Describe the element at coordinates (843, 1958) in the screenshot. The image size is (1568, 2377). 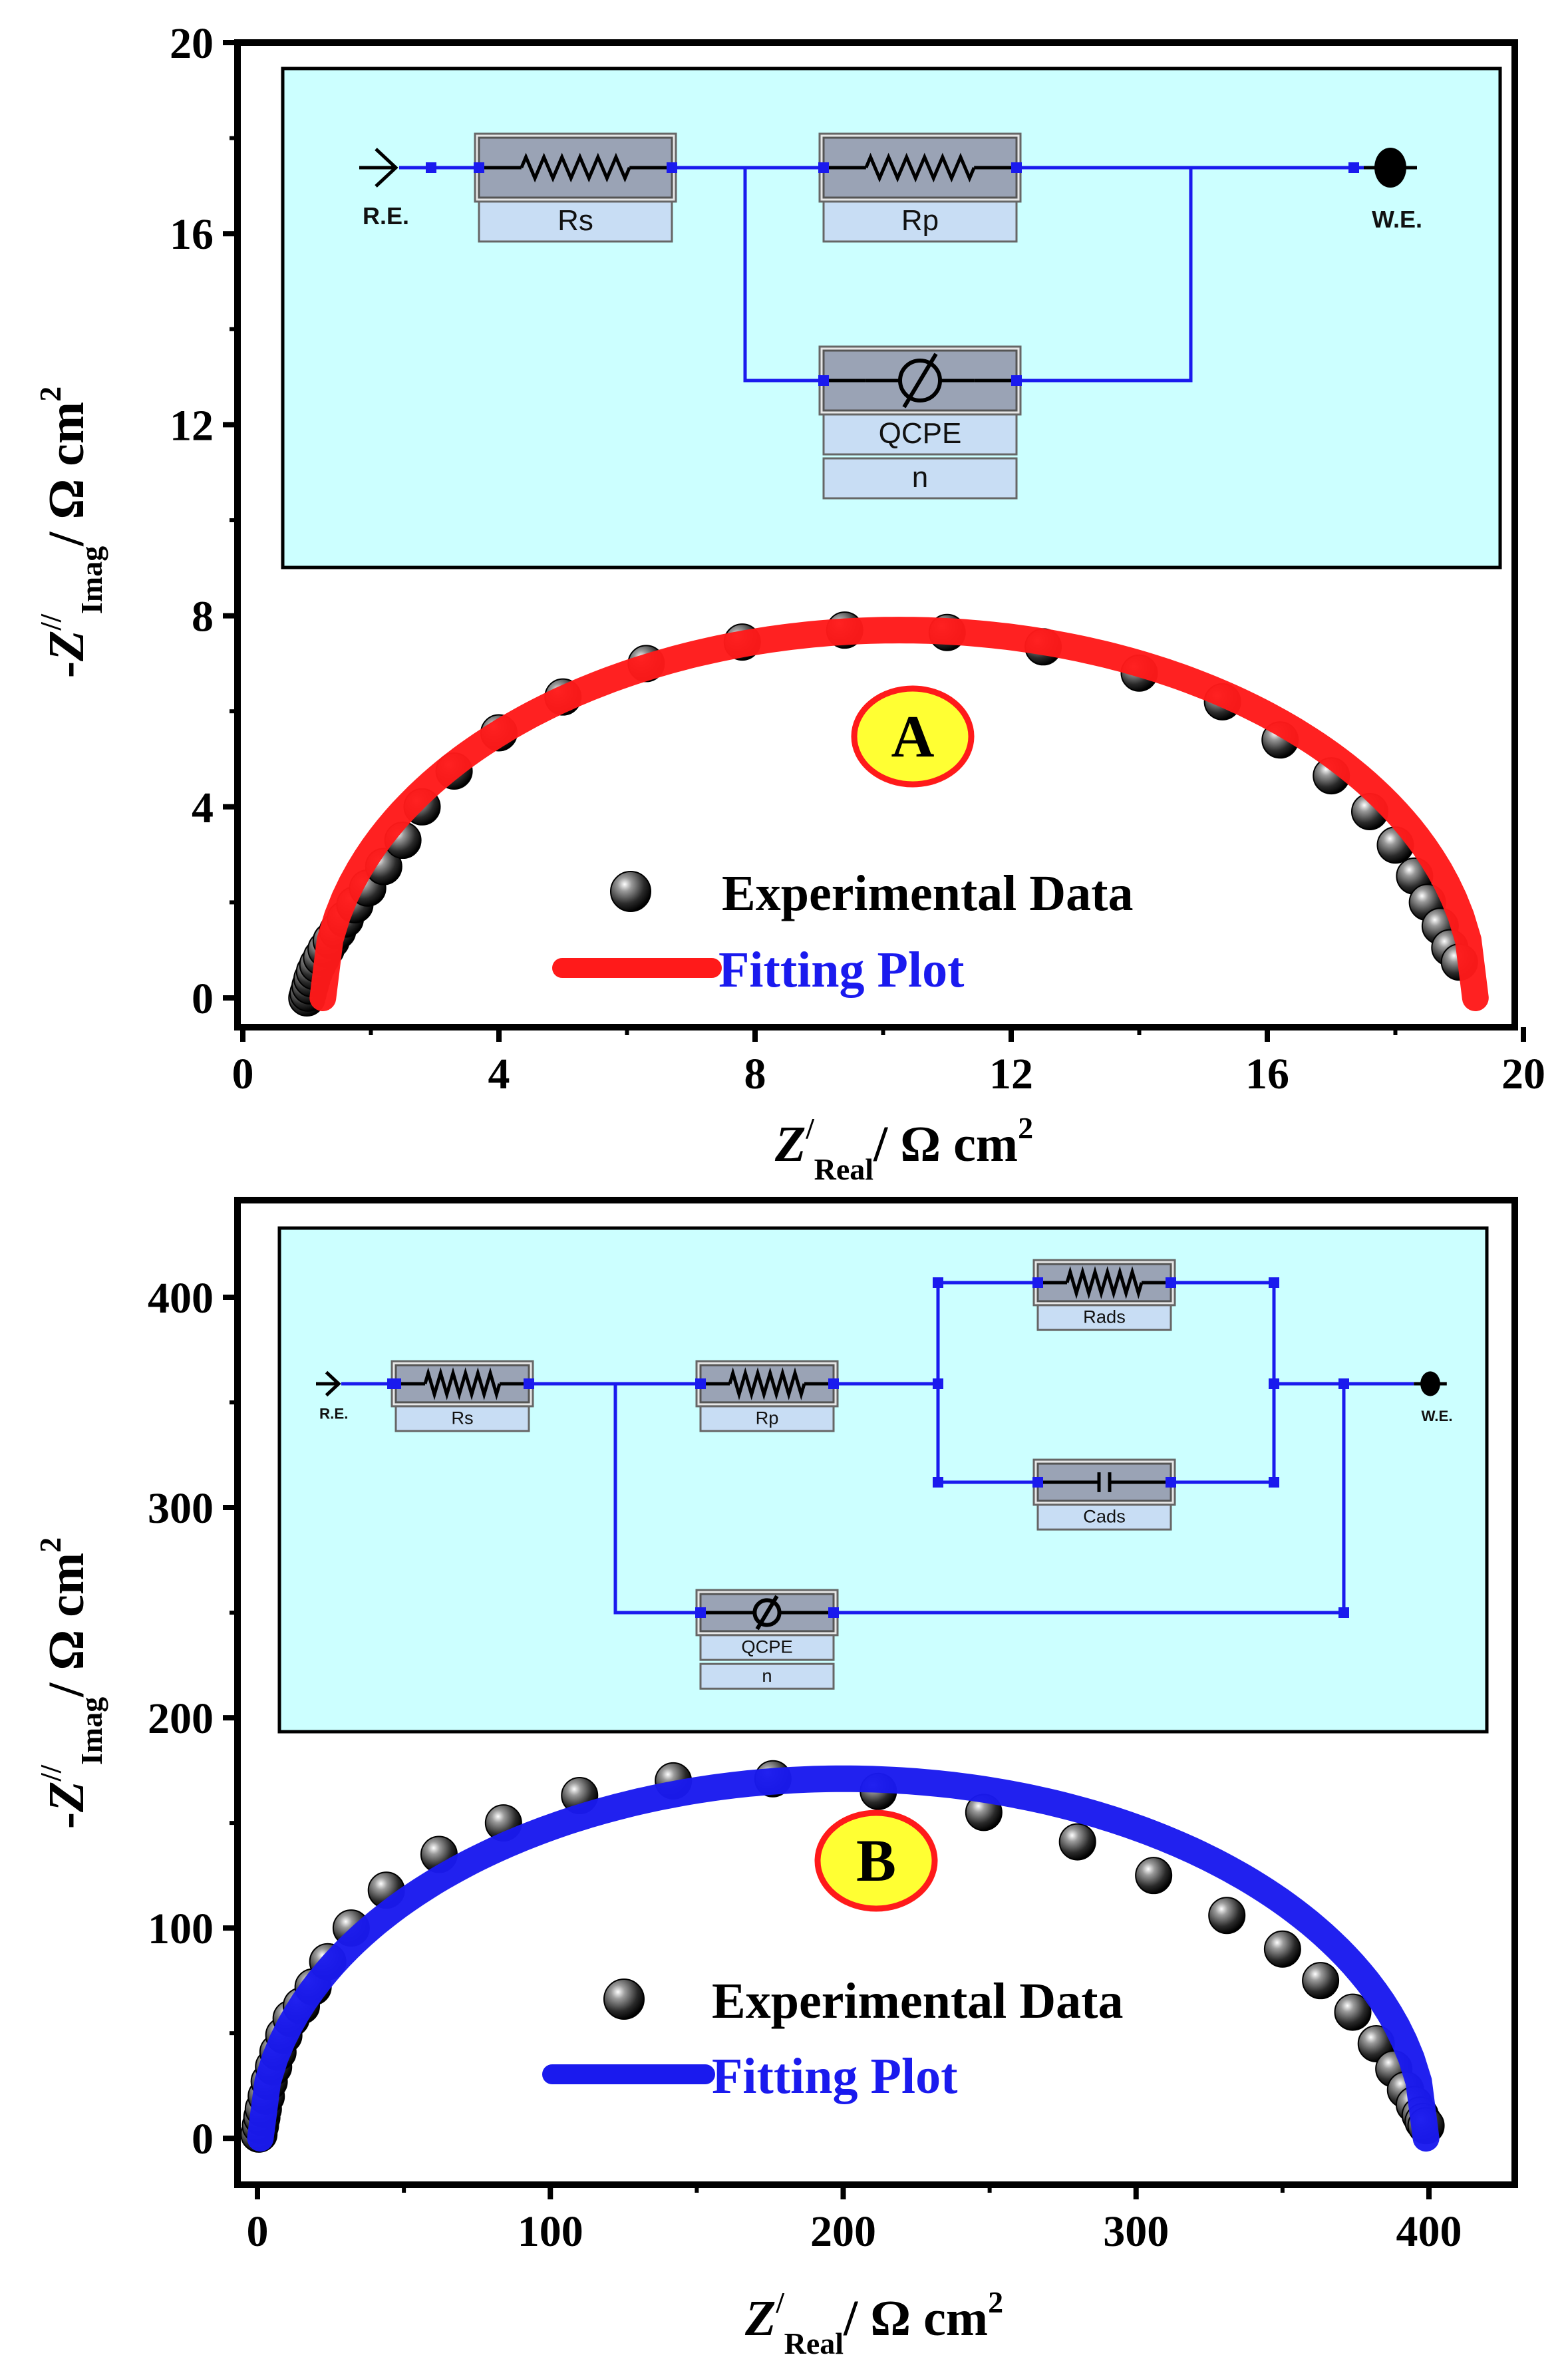
I see `fitting-plot-line` at that location.